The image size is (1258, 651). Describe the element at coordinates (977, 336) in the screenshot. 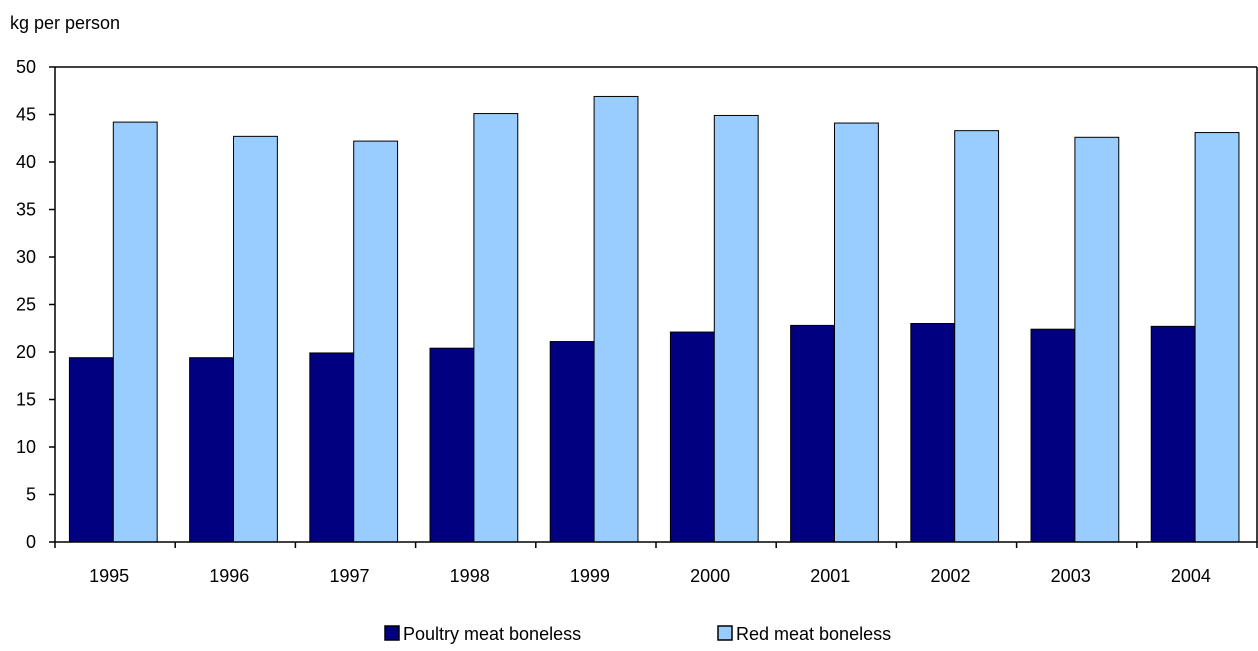

I see `bar-red-meat-2002` at that location.